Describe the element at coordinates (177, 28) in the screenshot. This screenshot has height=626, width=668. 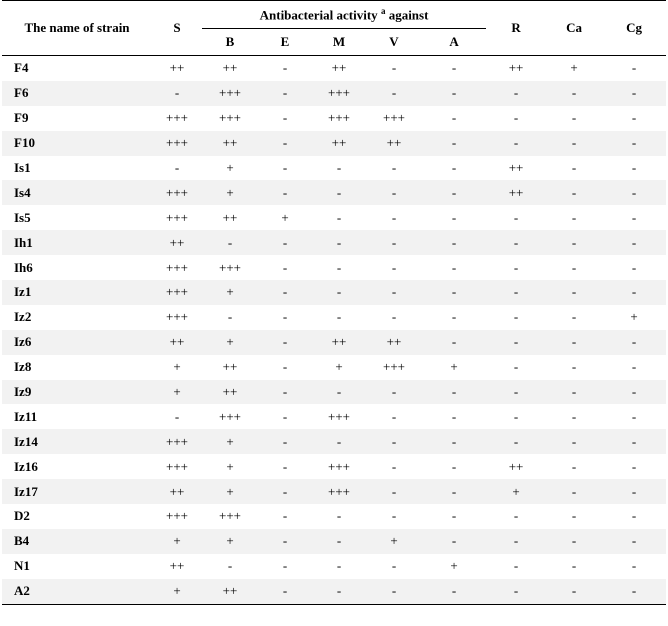
I see `header-S: S` at that location.